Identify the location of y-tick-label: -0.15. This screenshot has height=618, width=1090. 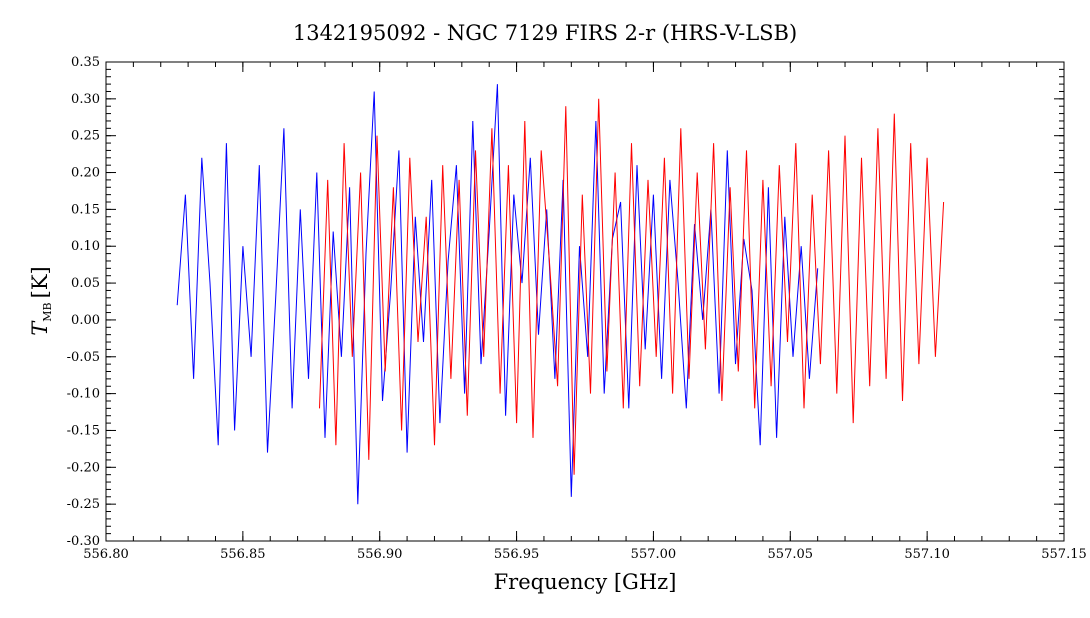
(83, 430).